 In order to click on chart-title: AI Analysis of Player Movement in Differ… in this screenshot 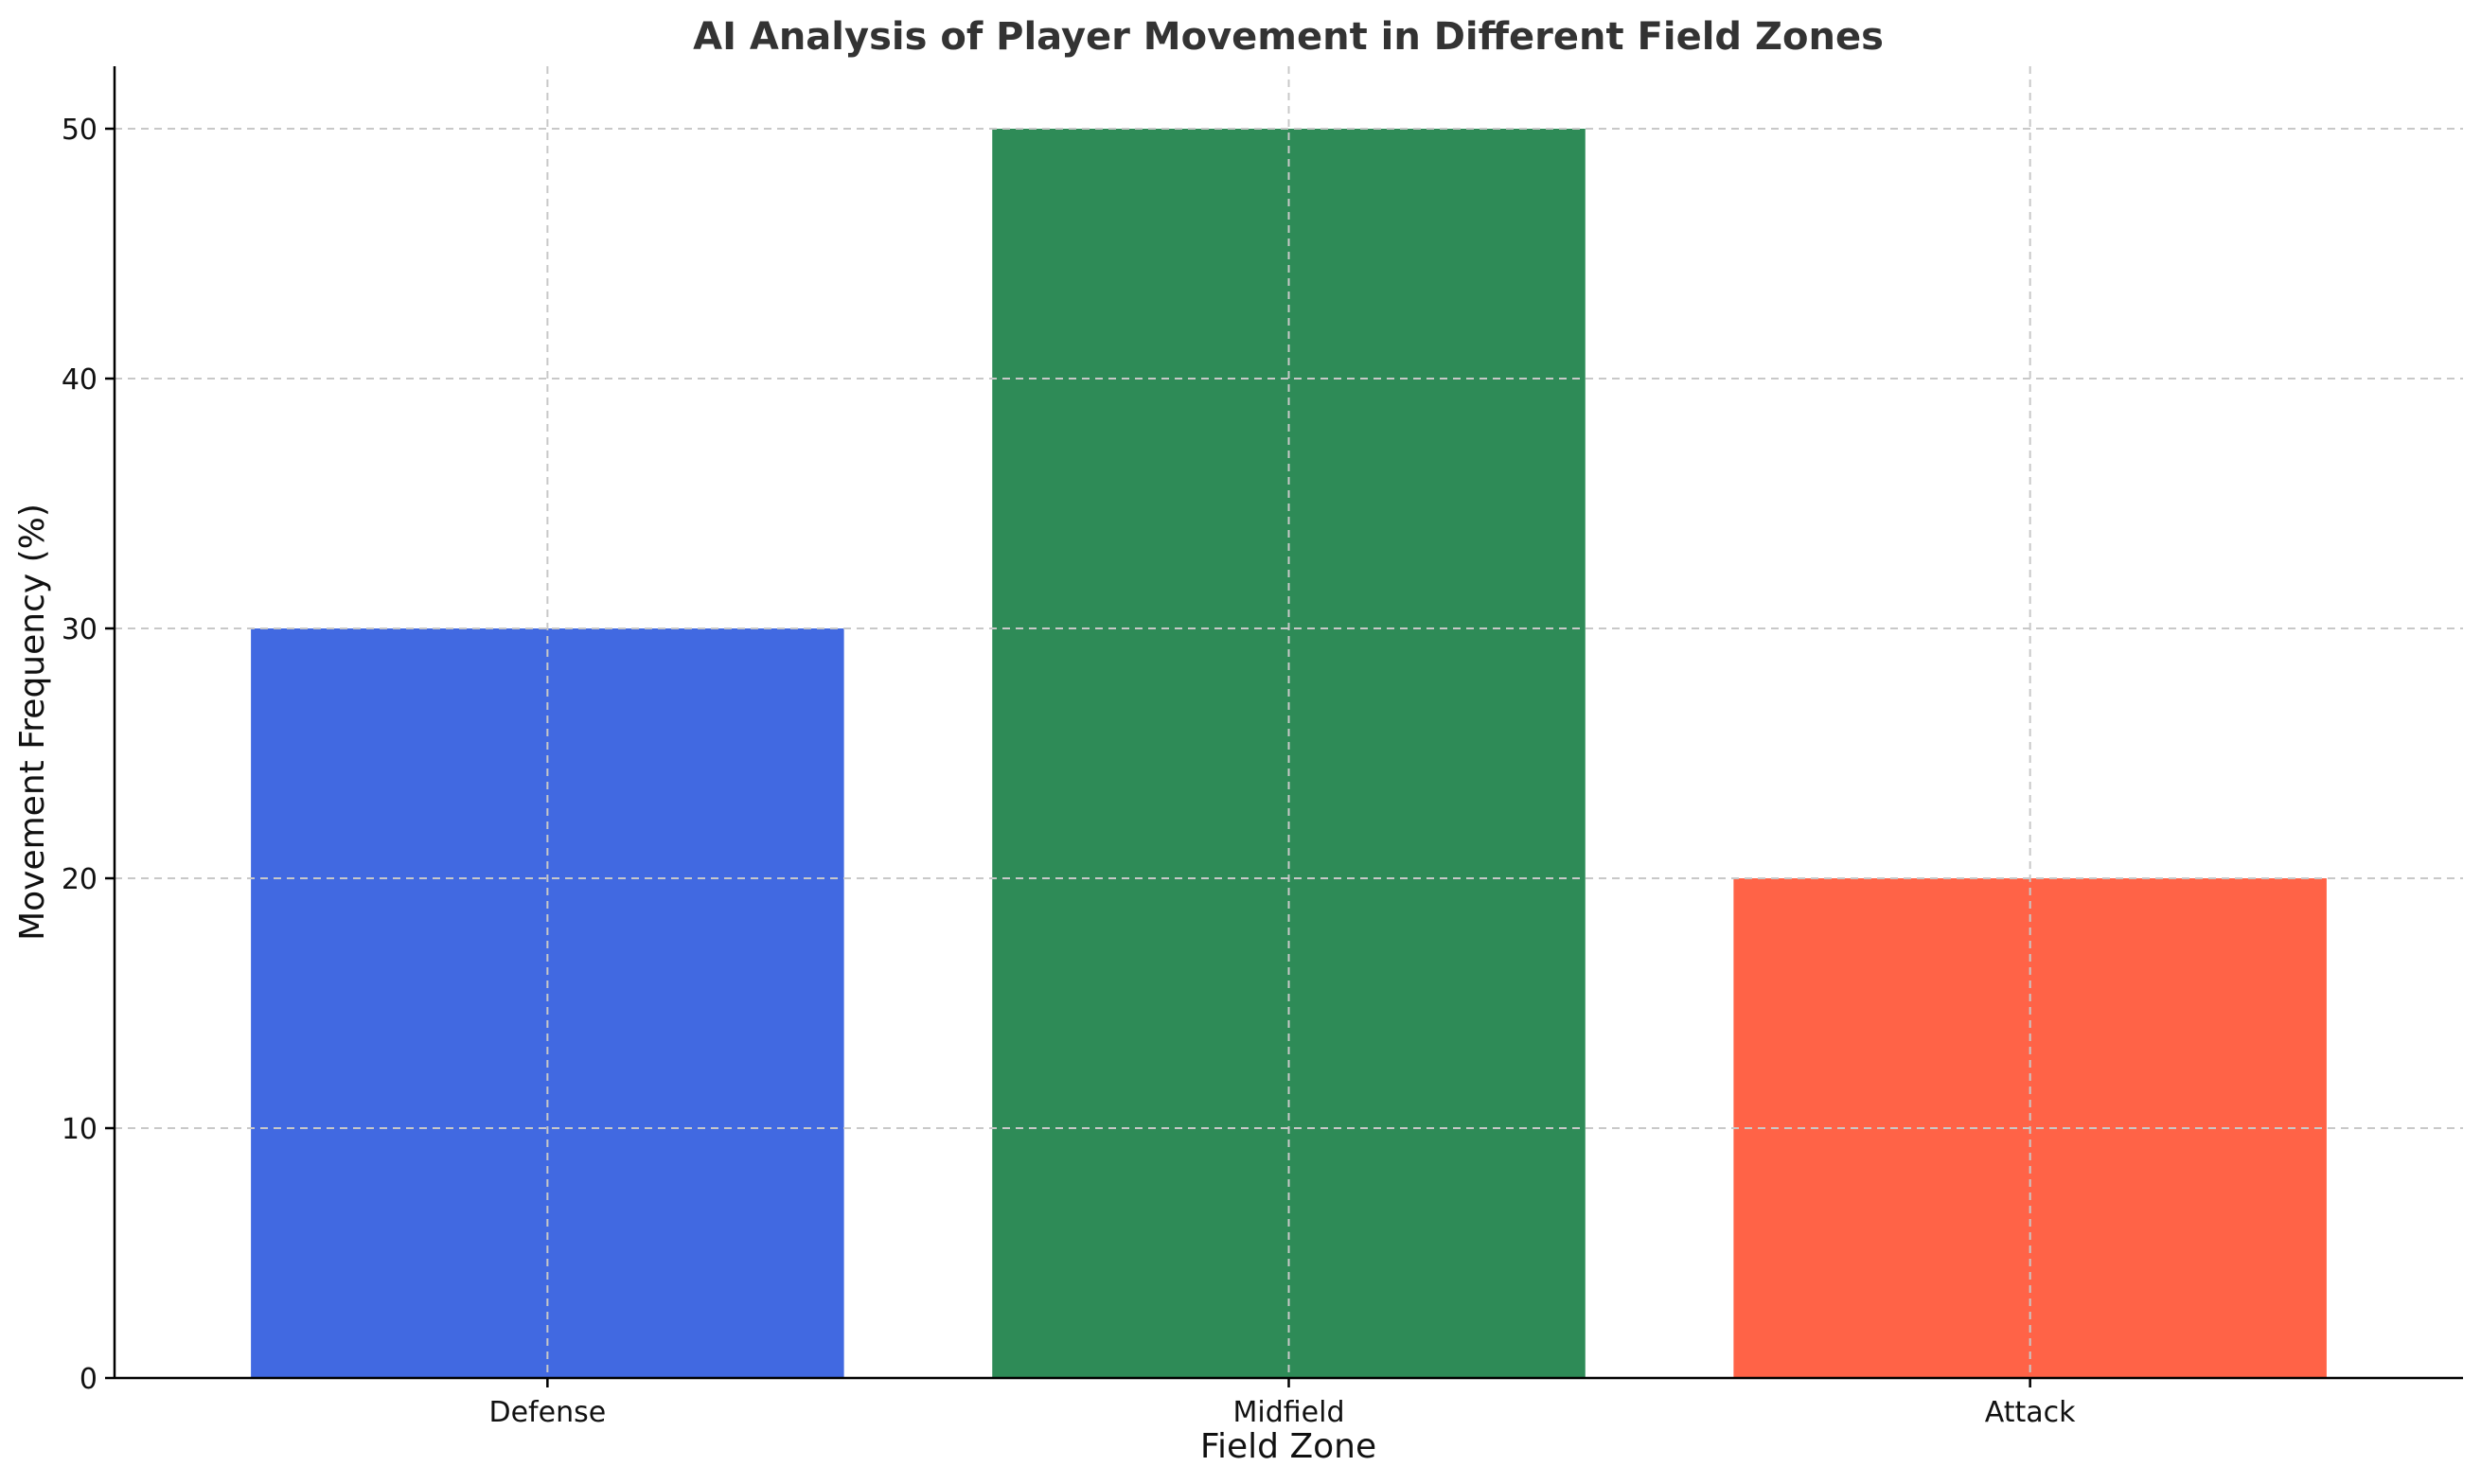, I will do `click(1288, 37)`.